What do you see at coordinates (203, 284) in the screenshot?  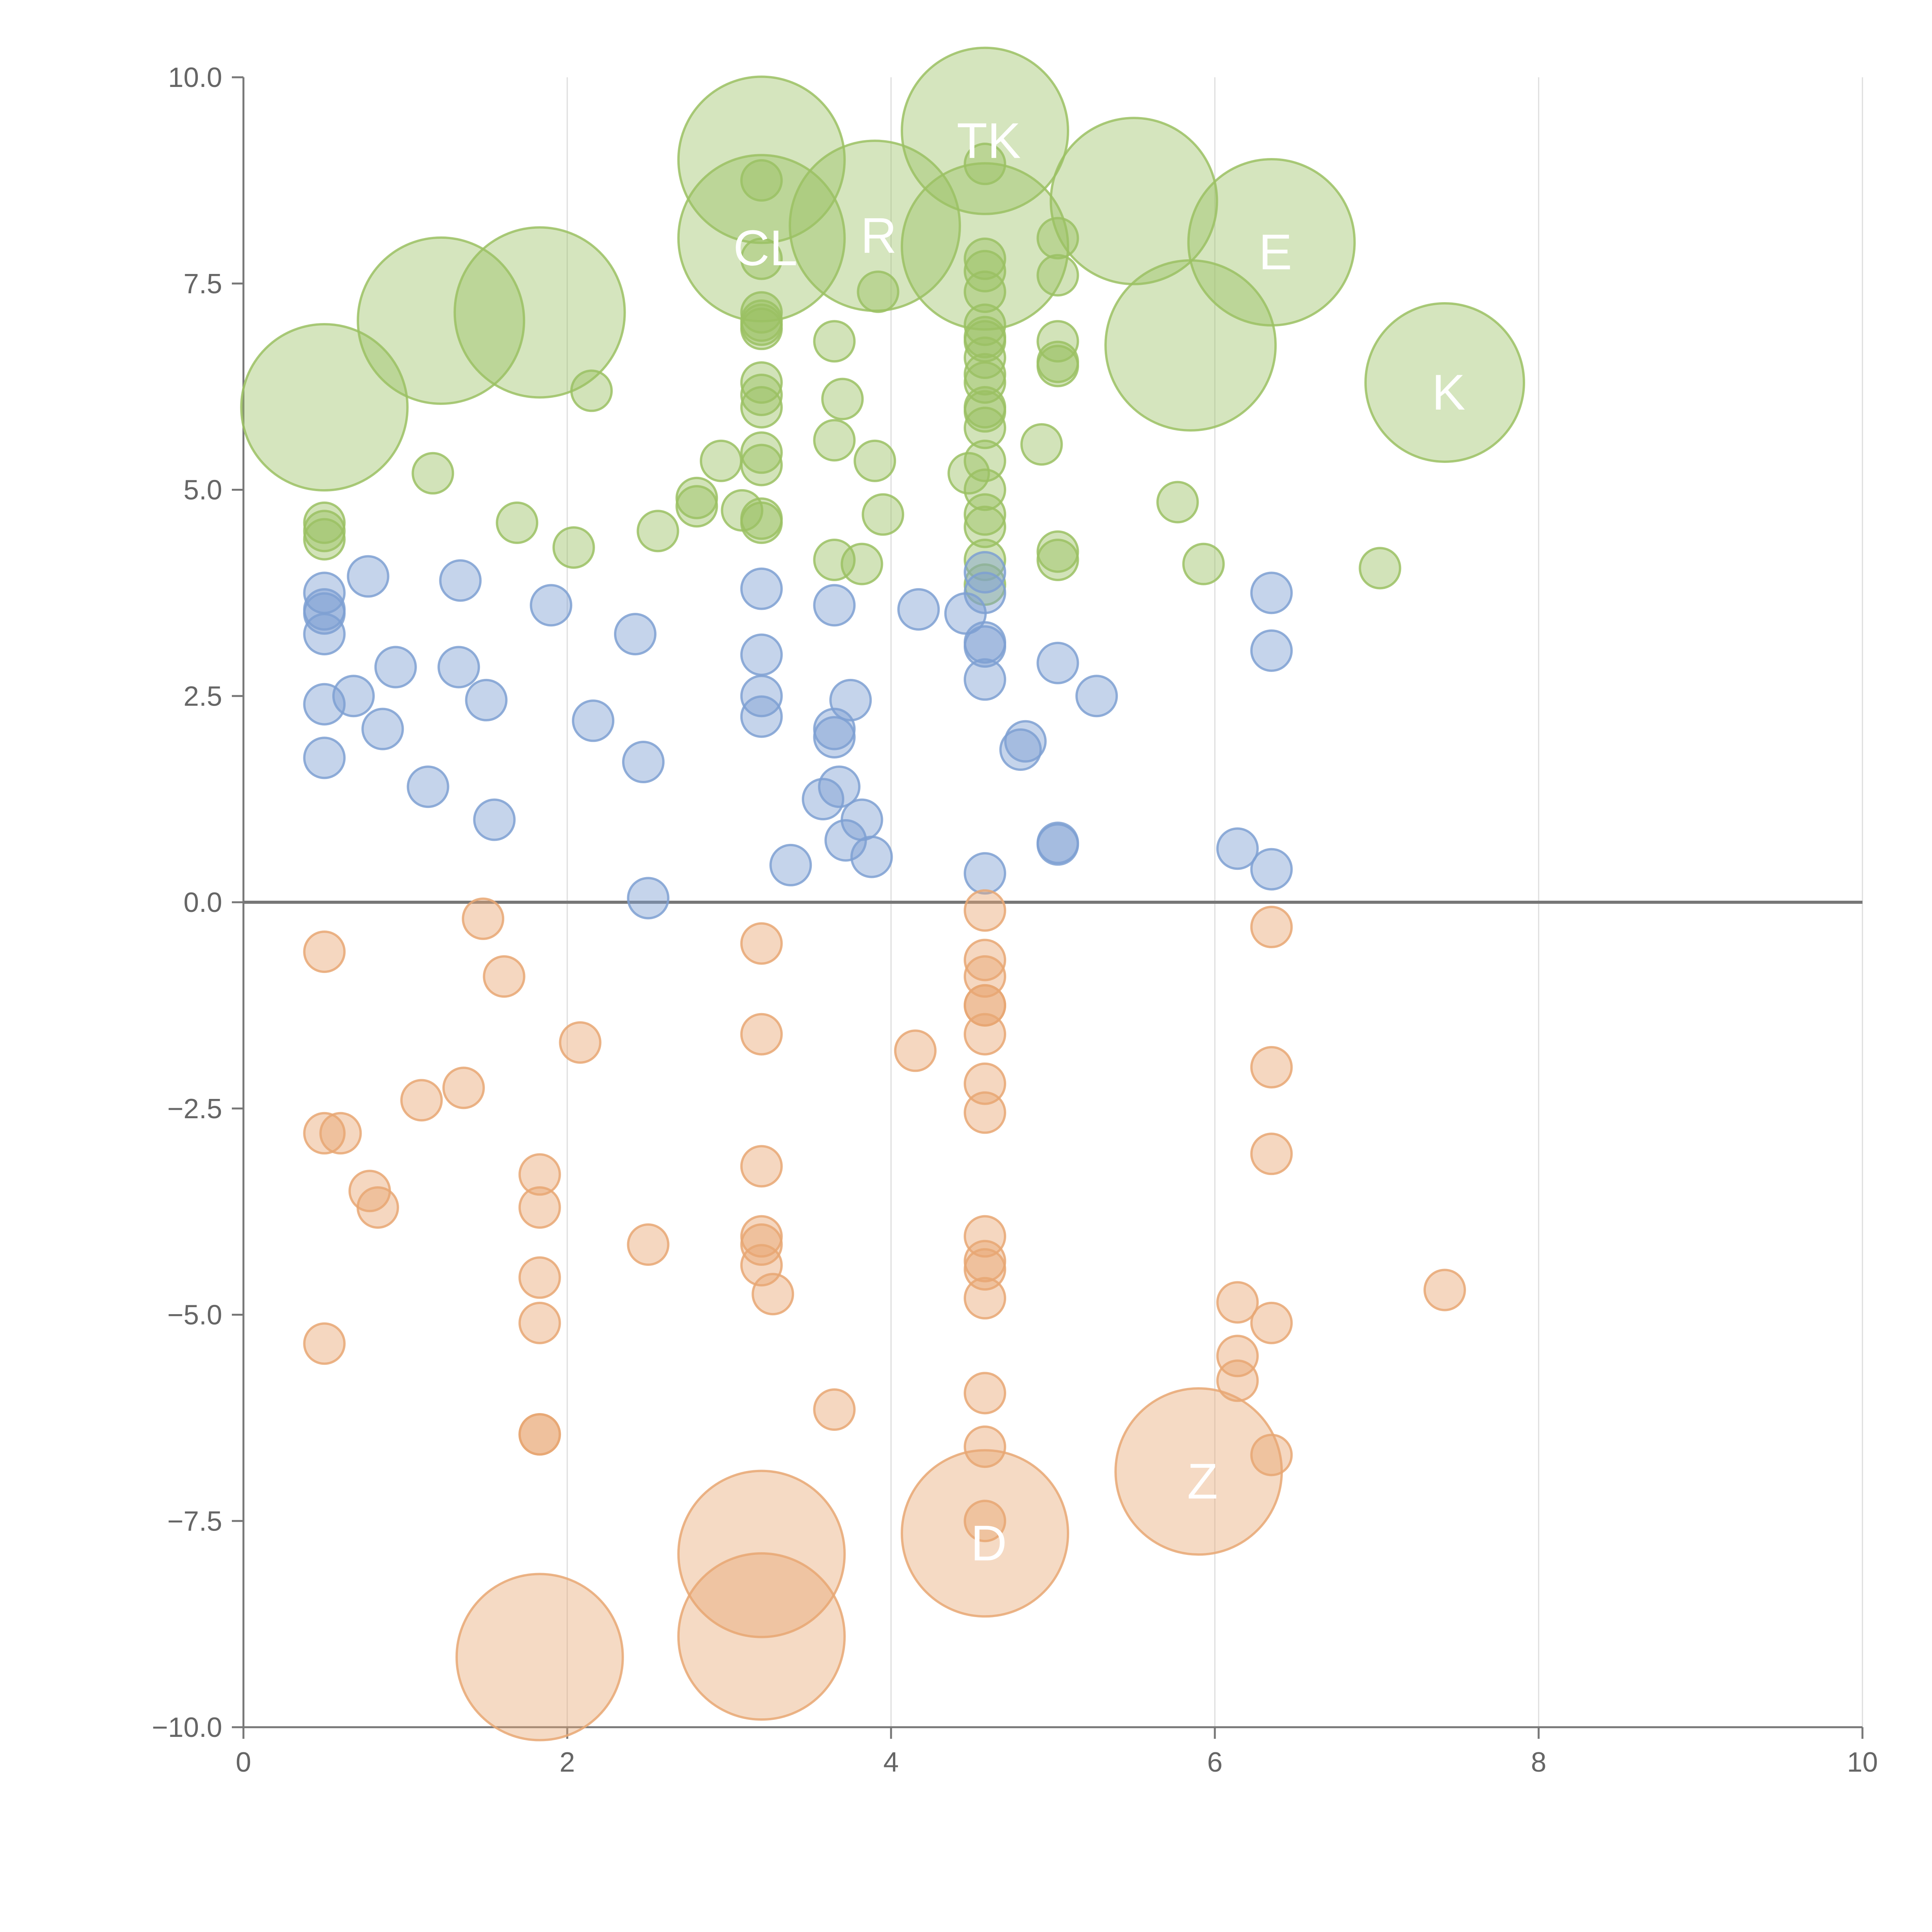 I see `y-tick-label: 7.5` at bounding box center [203, 284].